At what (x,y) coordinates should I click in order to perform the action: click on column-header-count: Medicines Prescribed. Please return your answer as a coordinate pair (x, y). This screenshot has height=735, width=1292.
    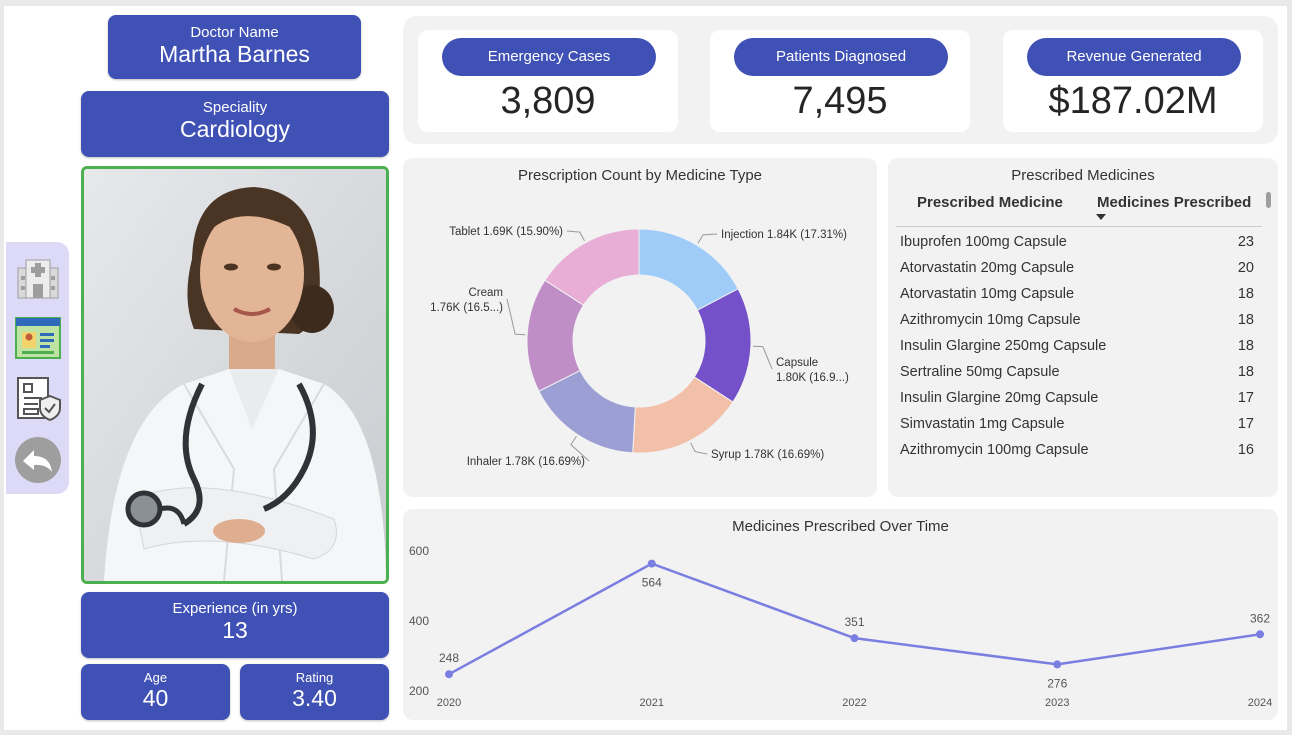
    Looking at the image, I should click on (1174, 202).